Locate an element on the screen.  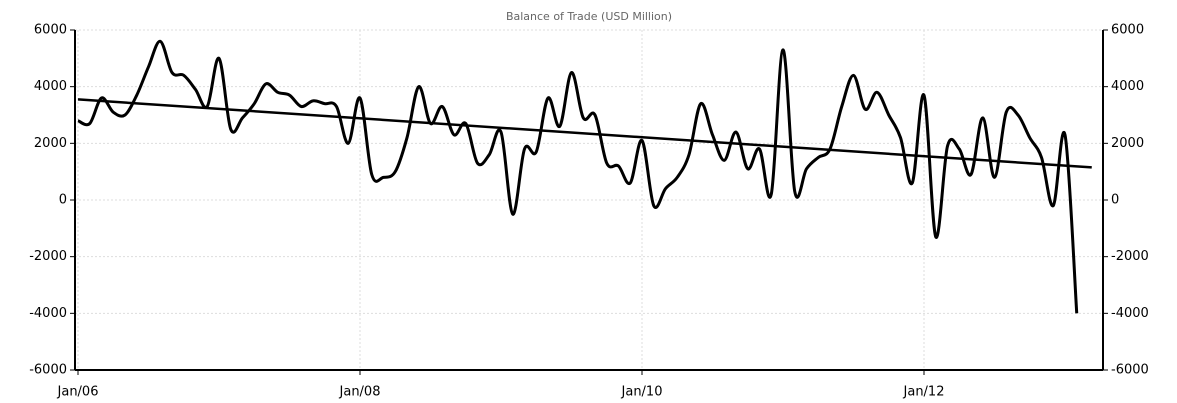
x-tick-label: Jan/10 is located at coordinates (642, 392).